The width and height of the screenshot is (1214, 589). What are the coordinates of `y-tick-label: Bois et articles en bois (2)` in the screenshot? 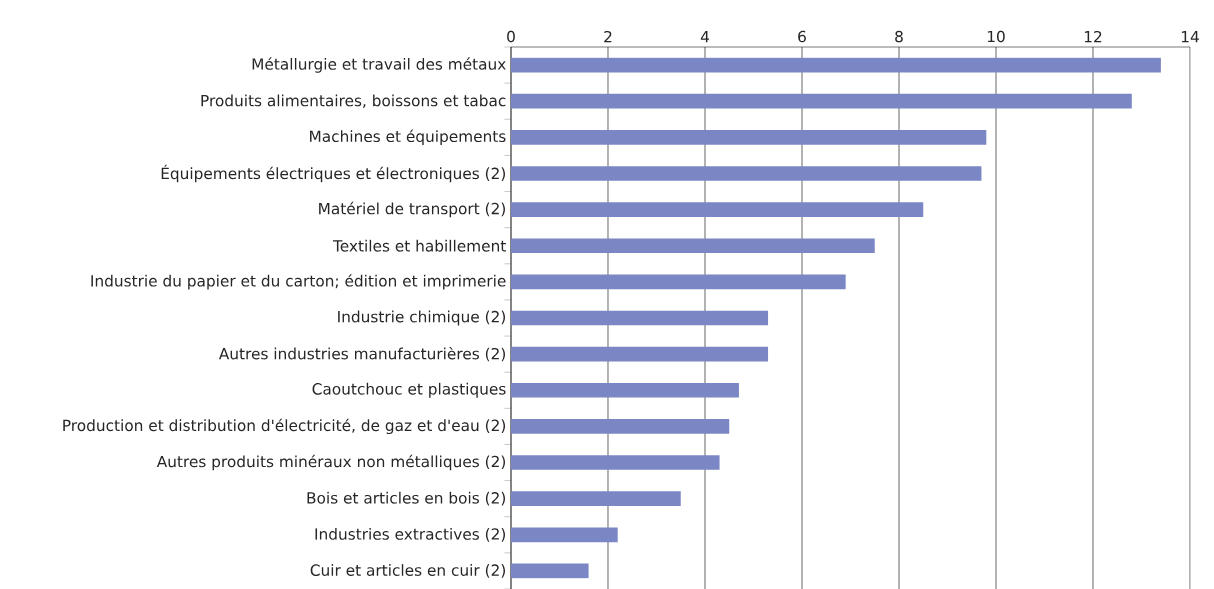 It's located at (406, 498).